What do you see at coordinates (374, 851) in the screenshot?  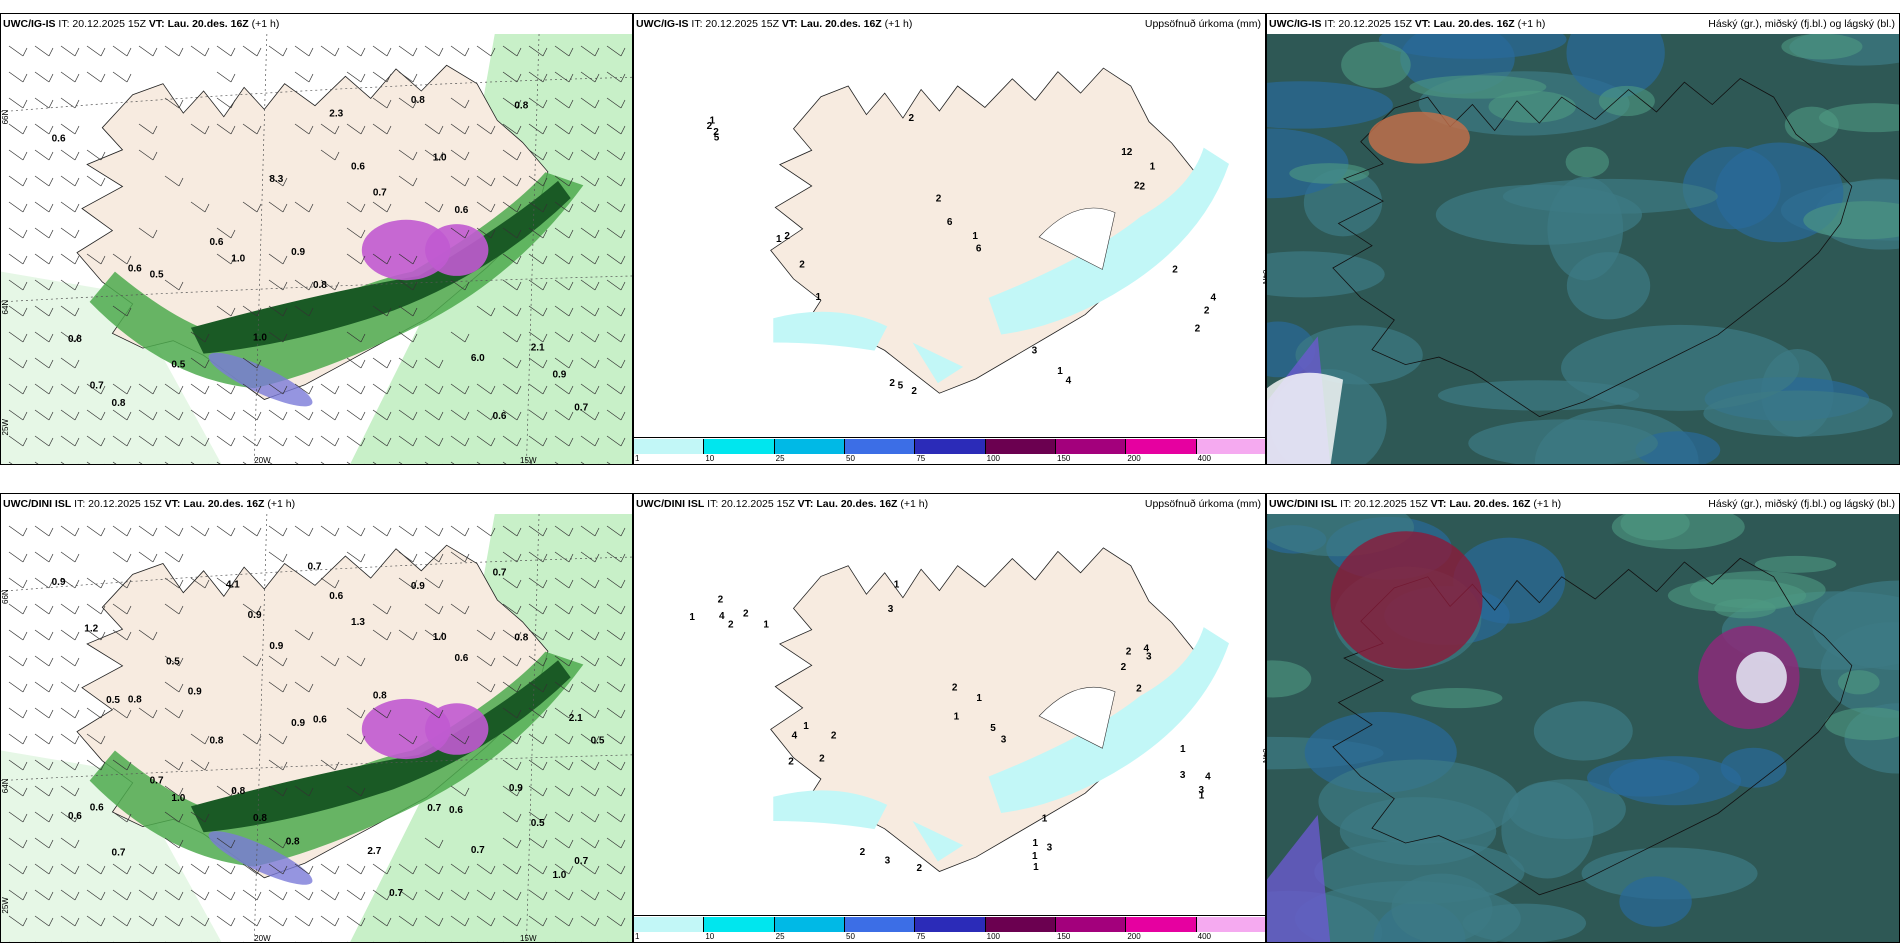 I see `value-label: 2.7` at bounding box center [374, 851].